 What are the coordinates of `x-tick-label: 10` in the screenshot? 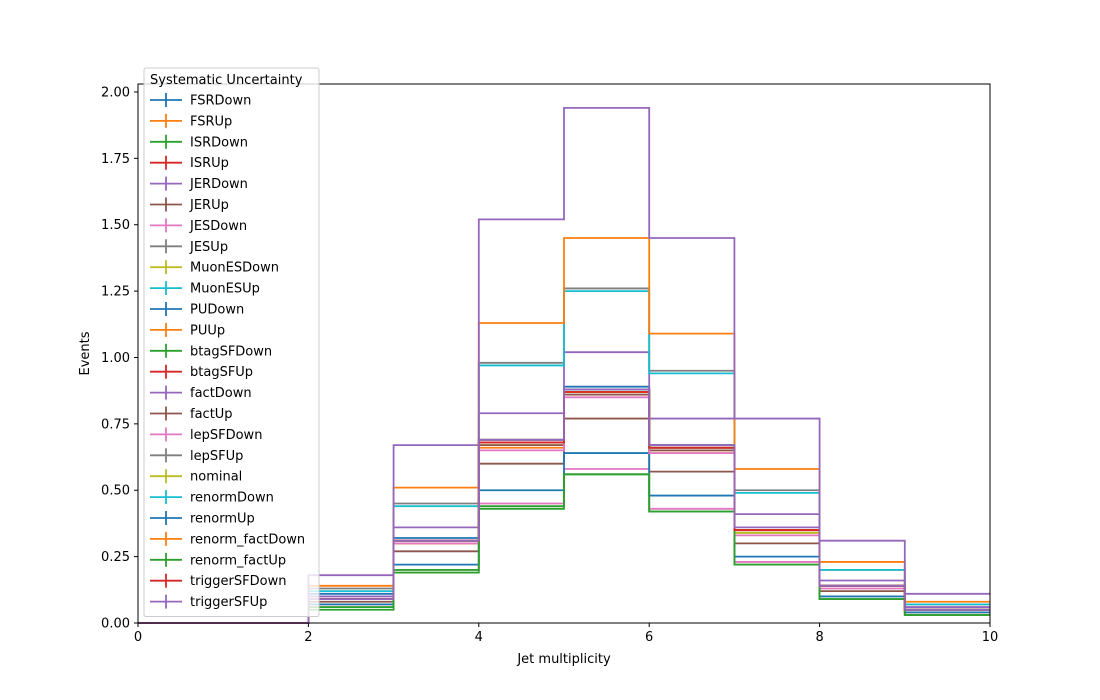 It's located at (990, 637).